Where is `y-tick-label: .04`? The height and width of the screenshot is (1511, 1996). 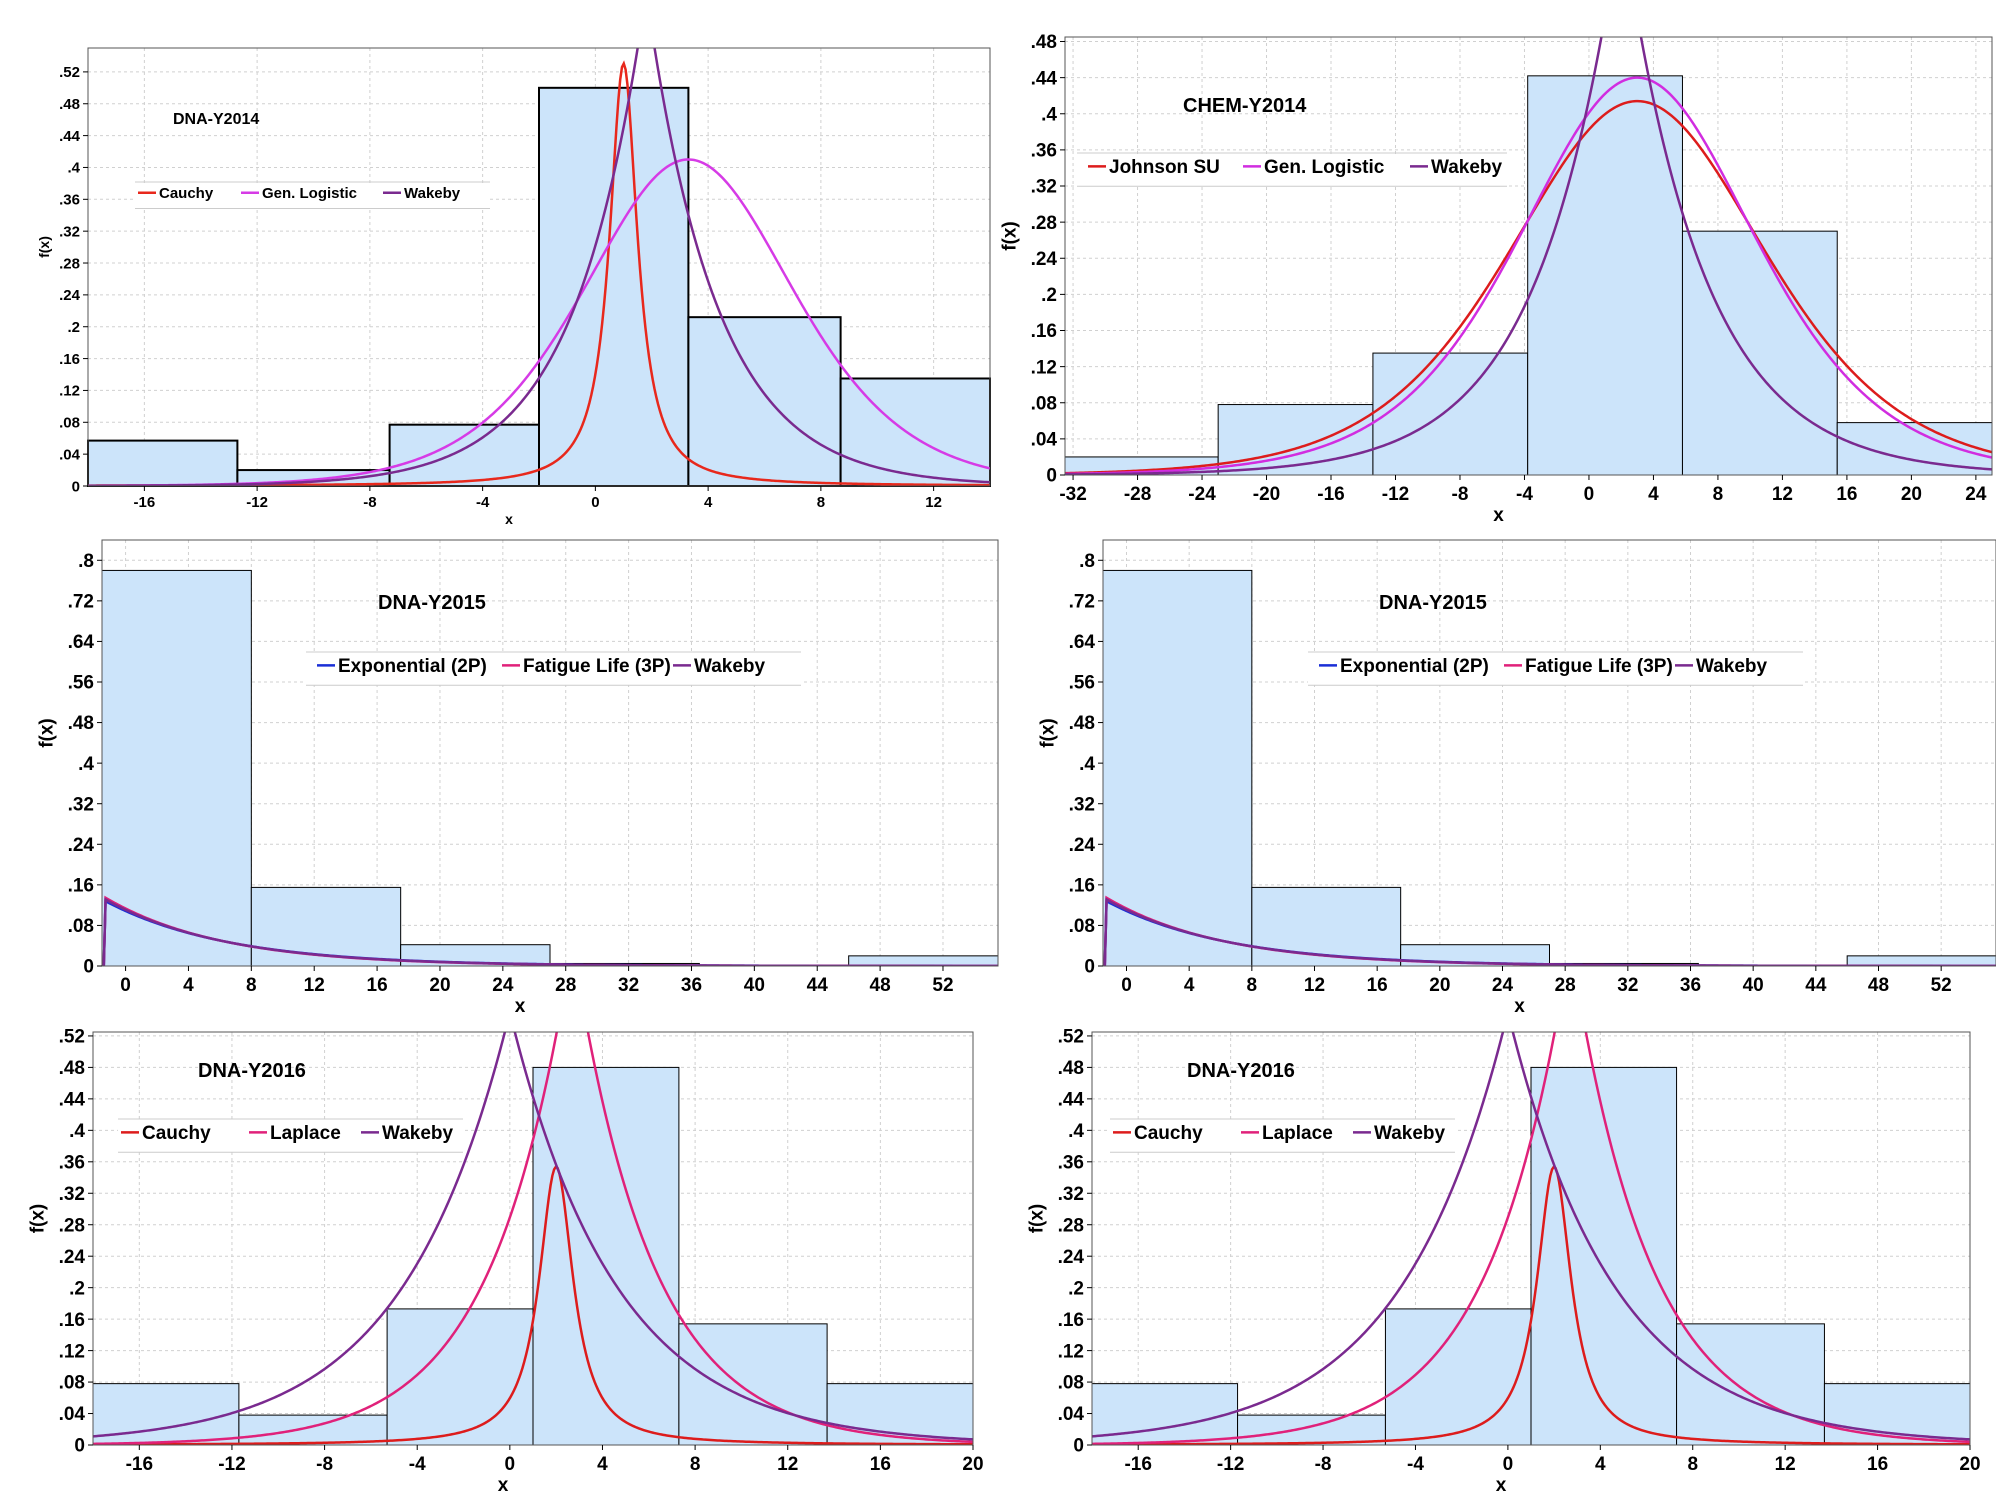
y-tick-label: .04 is located at coordinates (1071, 1414).